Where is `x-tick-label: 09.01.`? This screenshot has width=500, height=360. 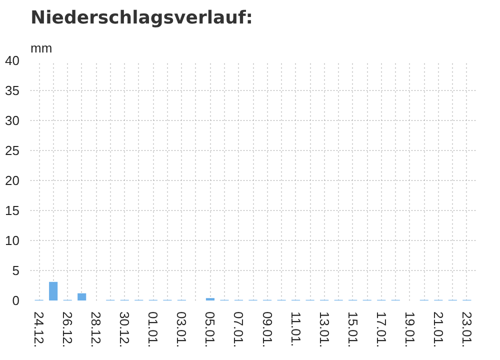
x-tick-label: 09.01. is located at coordinates (267, 330).